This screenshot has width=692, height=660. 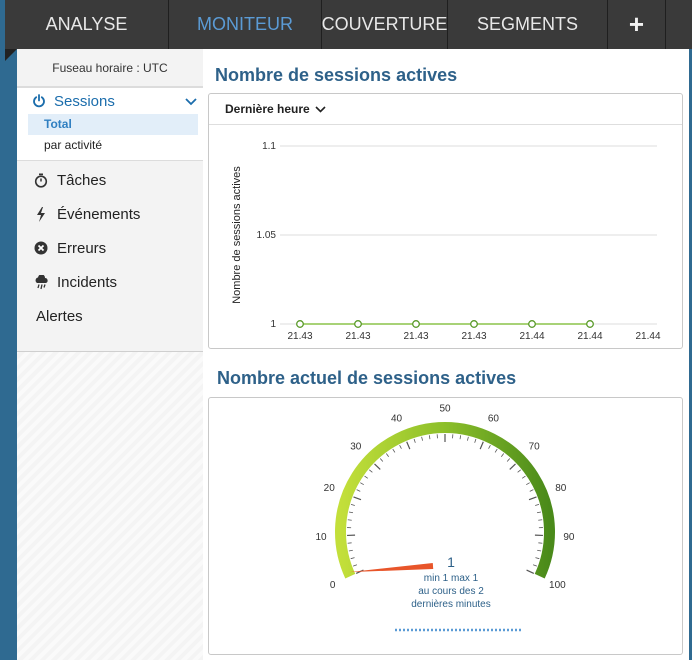 I want to click on sidebar-item-erreurs: Erreurs, so click(x=110, y=248).